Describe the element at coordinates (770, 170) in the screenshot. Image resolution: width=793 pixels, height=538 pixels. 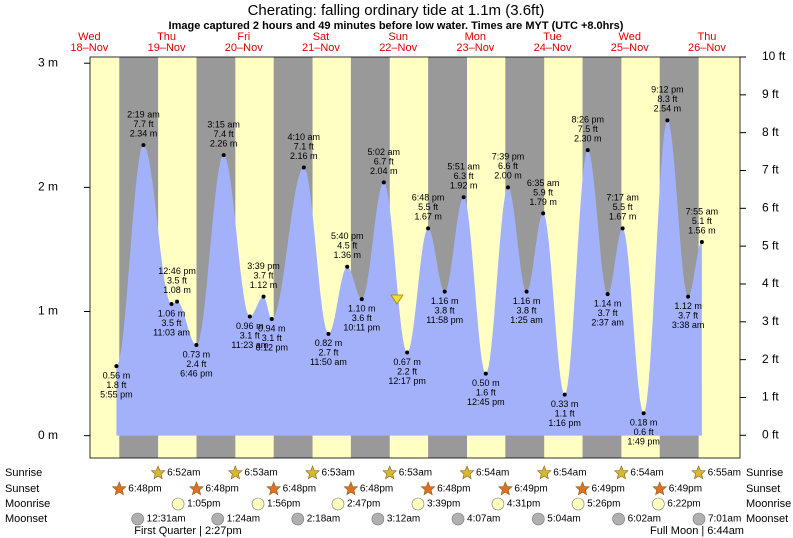
I see `y2-tick-label: 7 ft` at that location.